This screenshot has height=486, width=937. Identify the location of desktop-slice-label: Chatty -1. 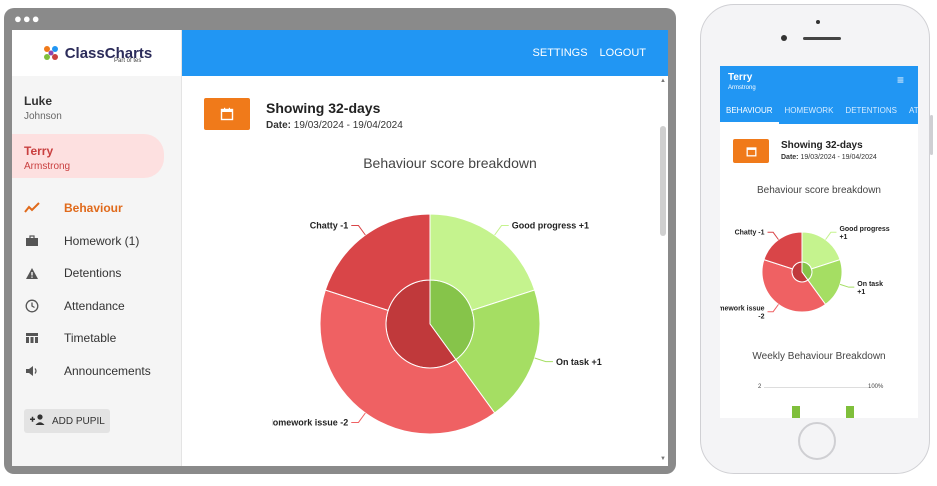
(329, 226).